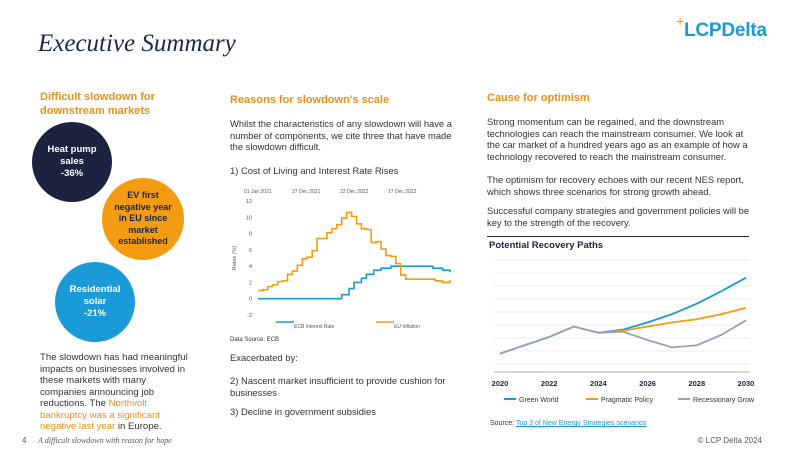 The image size is (800, 450). Describe the element at coordinates (503, 423) in the screenshot. I see `source-prefix: Source:` at that location.